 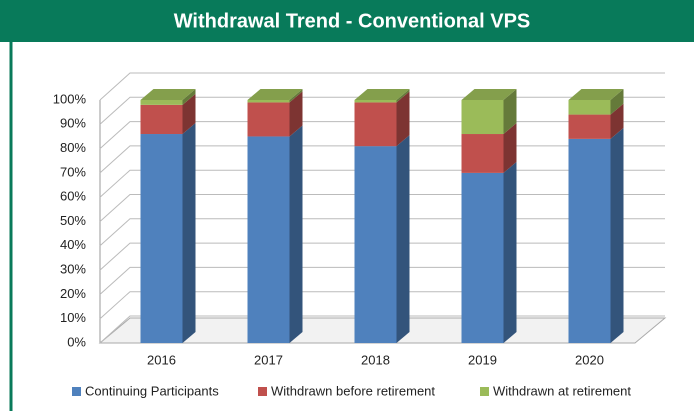 I want to click on y-tick-label: 60%, so click(x=73, y=196).